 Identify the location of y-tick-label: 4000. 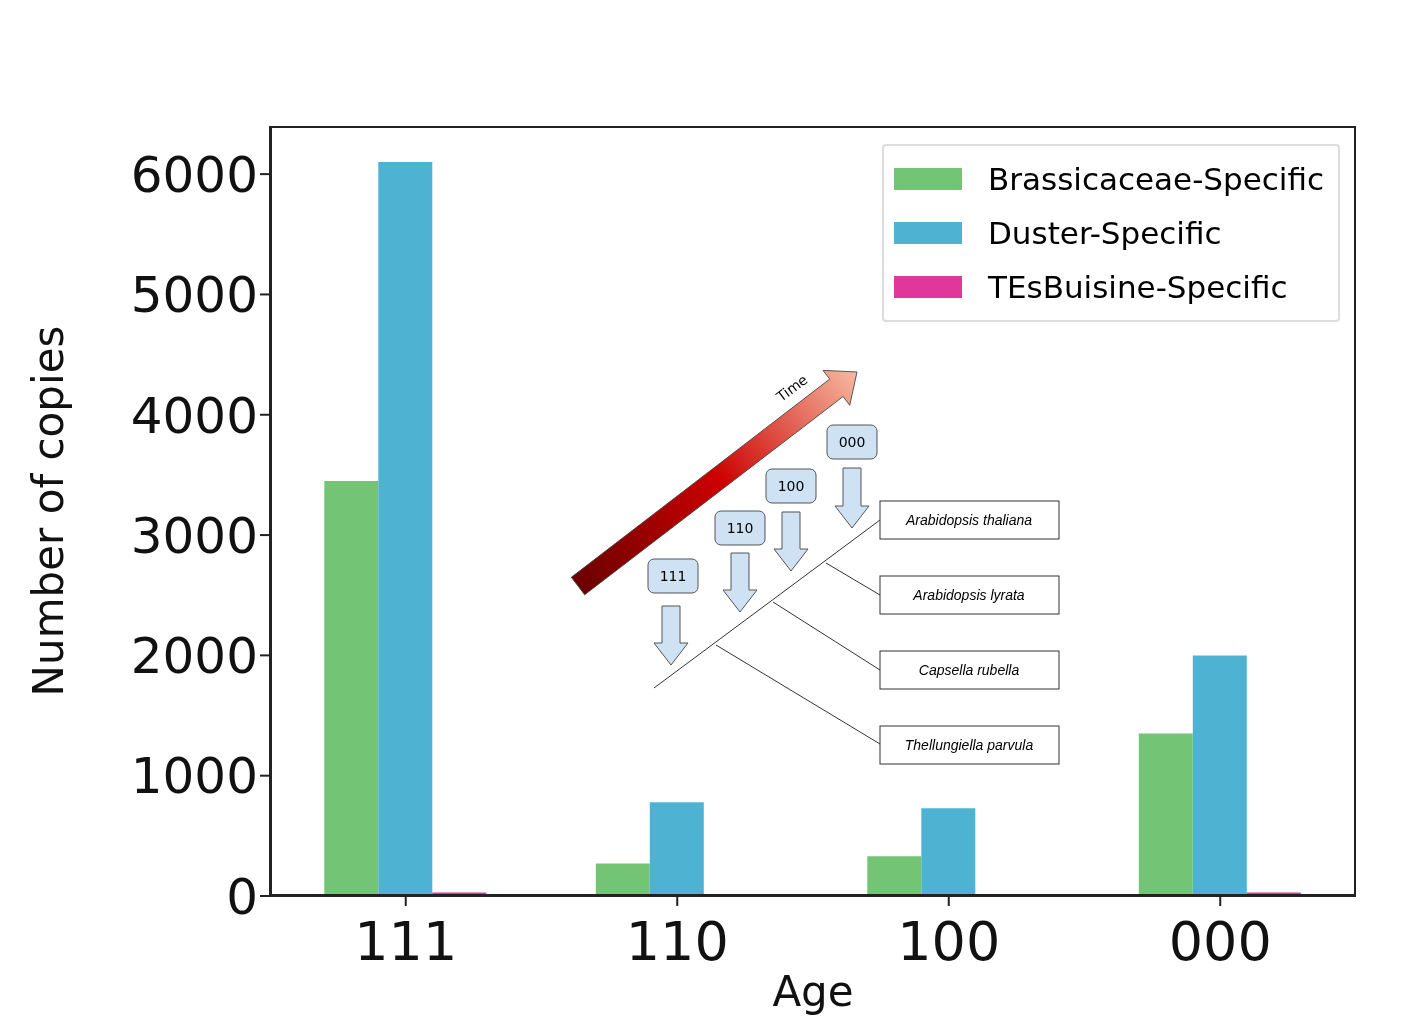
(194, 415).